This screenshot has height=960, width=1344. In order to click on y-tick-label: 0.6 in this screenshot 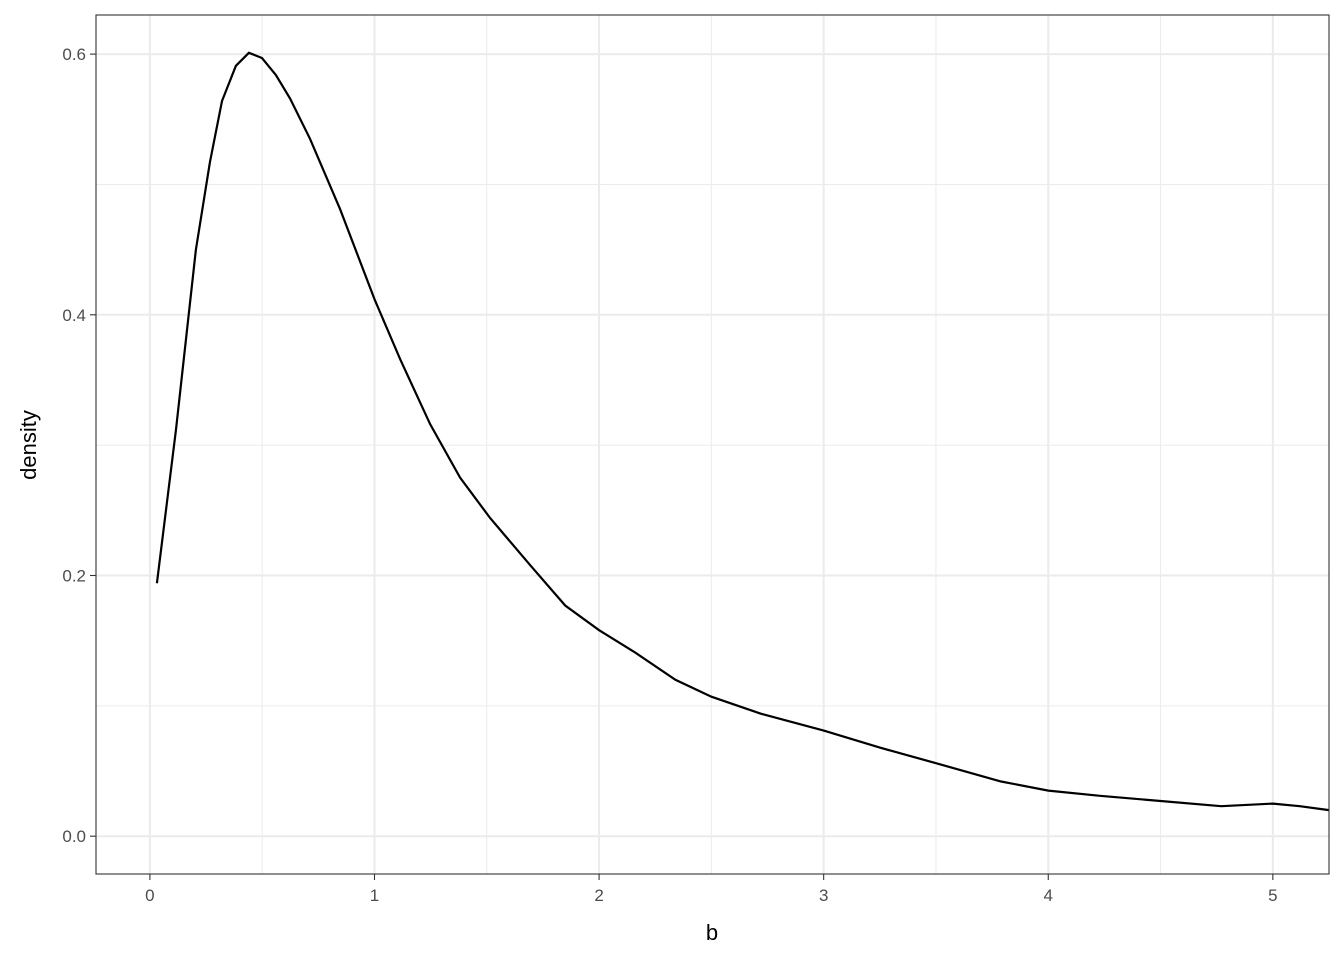, I will do `click(74, 54)`.